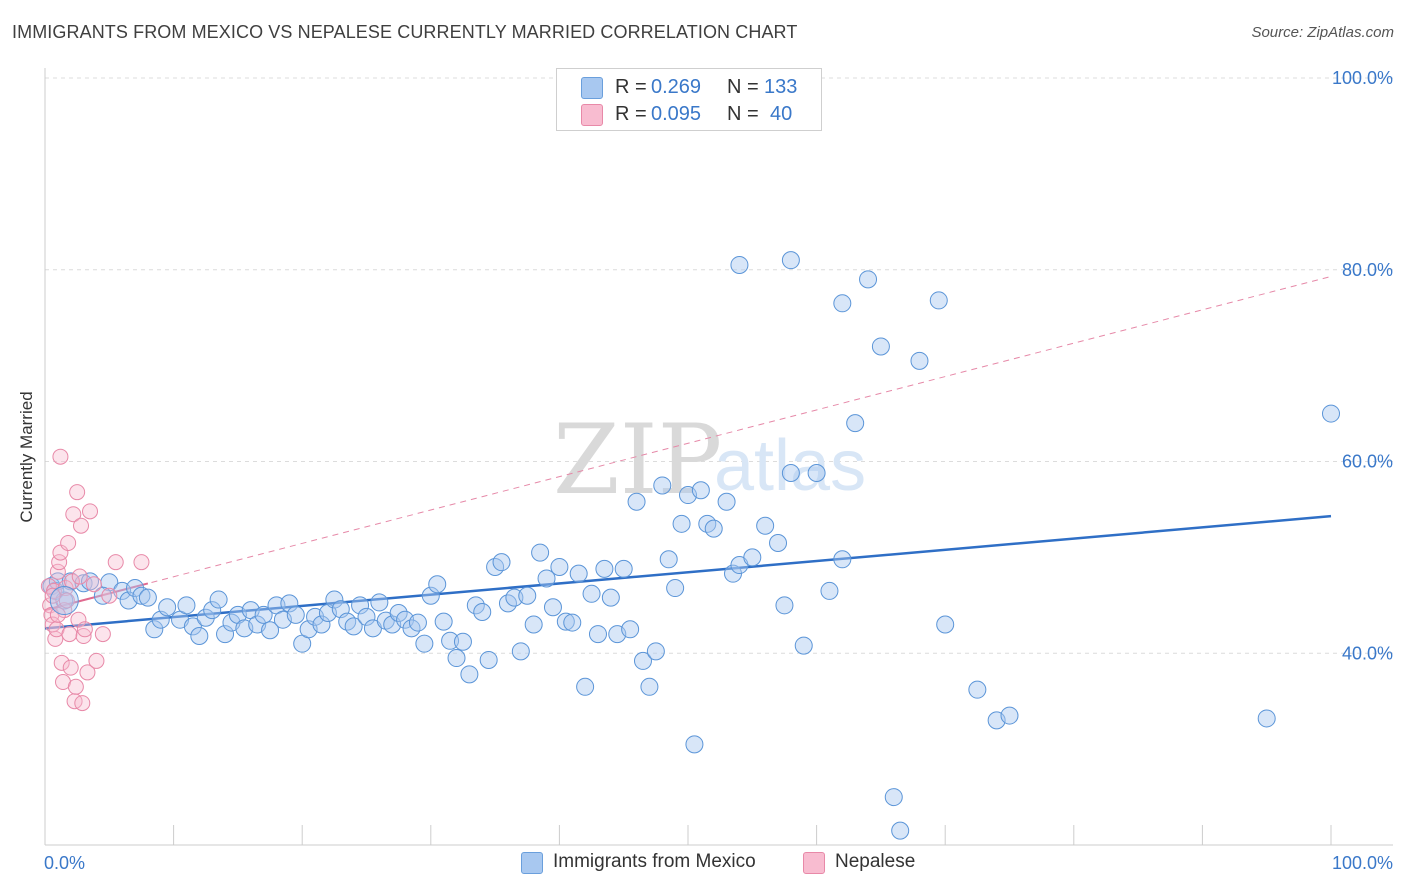 This screenshot has height=892, width=1406. What do you see at coordinates (1367, 270) in the screenshot?
I see `y-tick-label: 80.0%` at bounding box center [1367, 270].